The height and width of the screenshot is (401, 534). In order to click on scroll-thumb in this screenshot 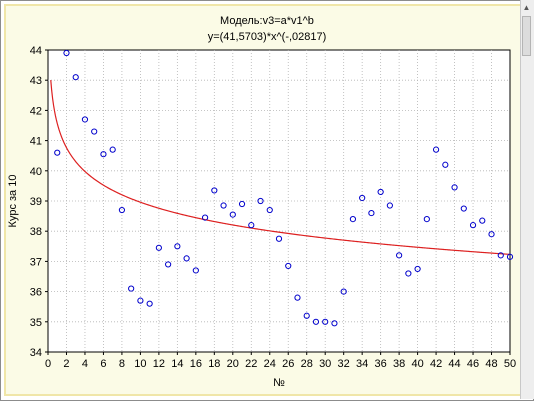, I will do `click(526, 36)`.